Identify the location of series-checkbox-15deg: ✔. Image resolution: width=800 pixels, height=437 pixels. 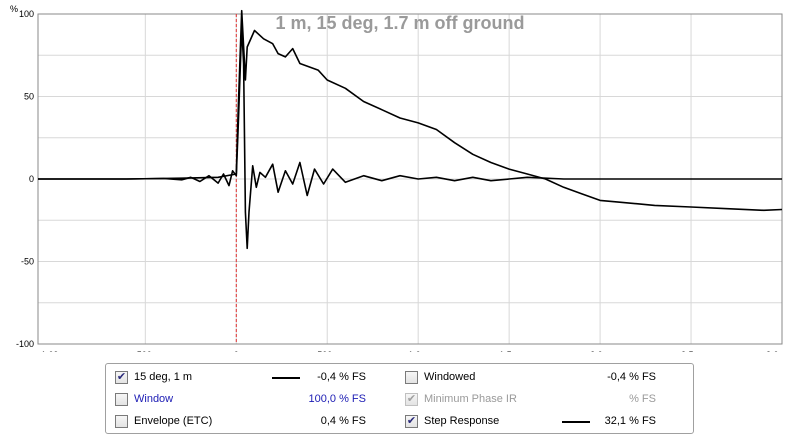
(121, 377).